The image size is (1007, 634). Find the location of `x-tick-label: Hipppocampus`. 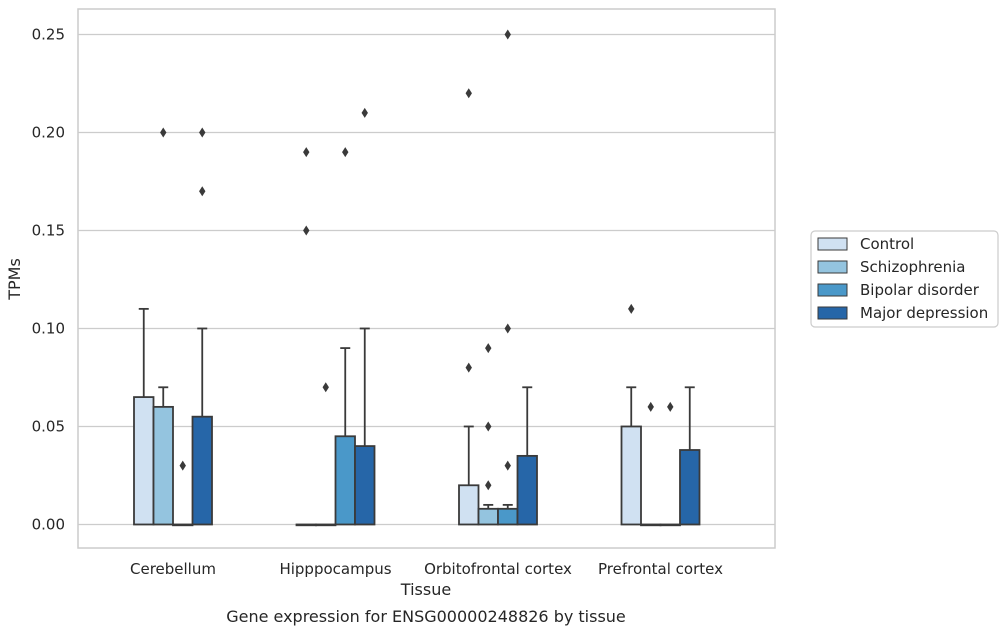

x-tick-label: Hipppocampus is located at coordinates (335, 569).